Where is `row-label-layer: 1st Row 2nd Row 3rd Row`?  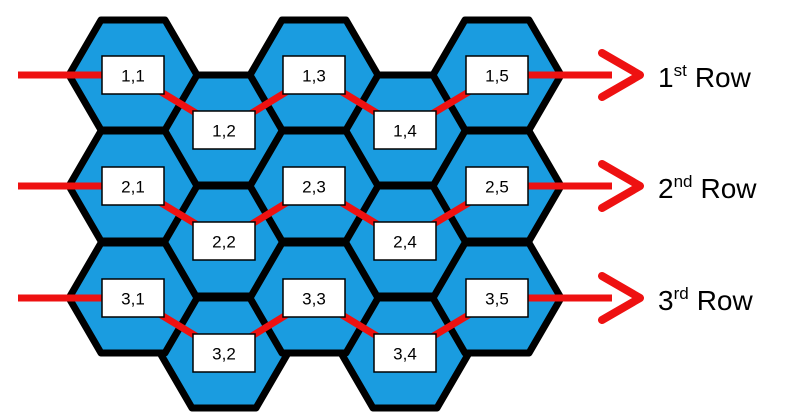
row-label-layer: 1st Row 2nd Row 3rd Row is located at coordinates (707, 188).